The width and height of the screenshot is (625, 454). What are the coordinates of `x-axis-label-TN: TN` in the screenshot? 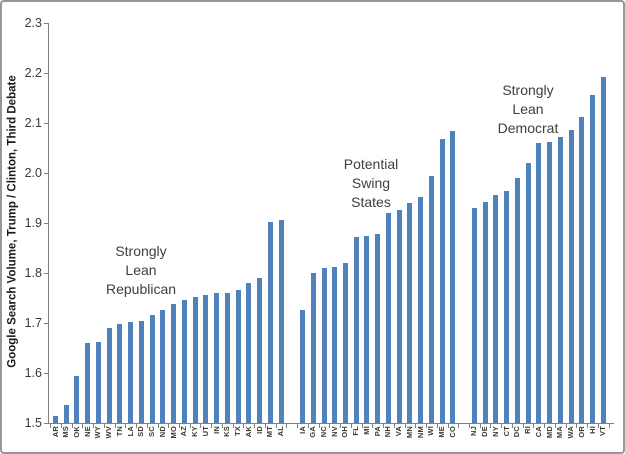 It's located at (119, 431).